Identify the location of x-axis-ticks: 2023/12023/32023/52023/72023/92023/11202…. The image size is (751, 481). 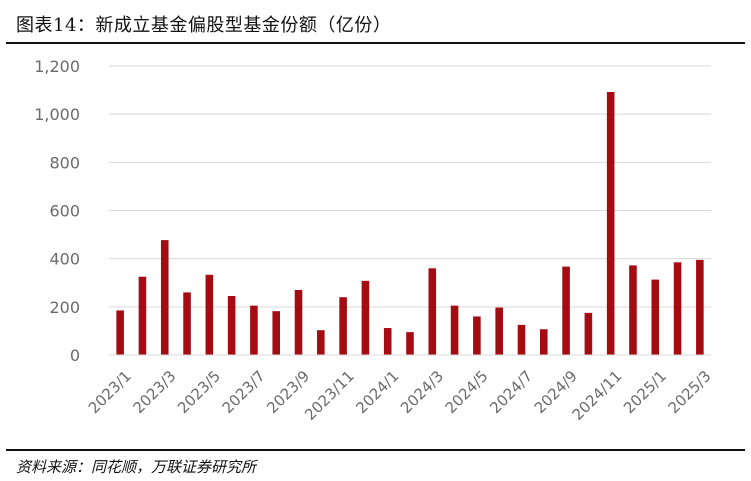
(400, 395).